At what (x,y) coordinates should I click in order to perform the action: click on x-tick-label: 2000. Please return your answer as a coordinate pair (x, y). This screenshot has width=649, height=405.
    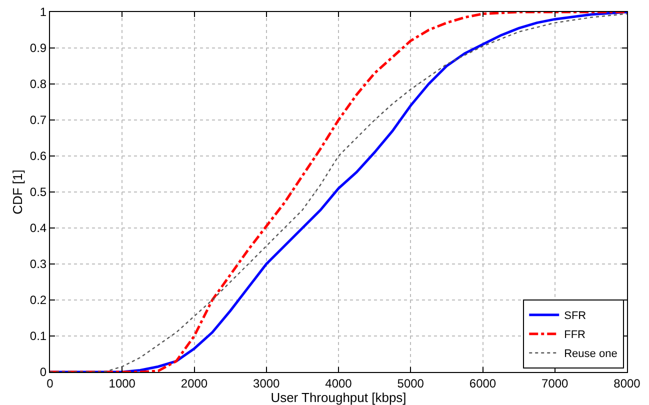
    Looking at the image, I should click on (194, 383).